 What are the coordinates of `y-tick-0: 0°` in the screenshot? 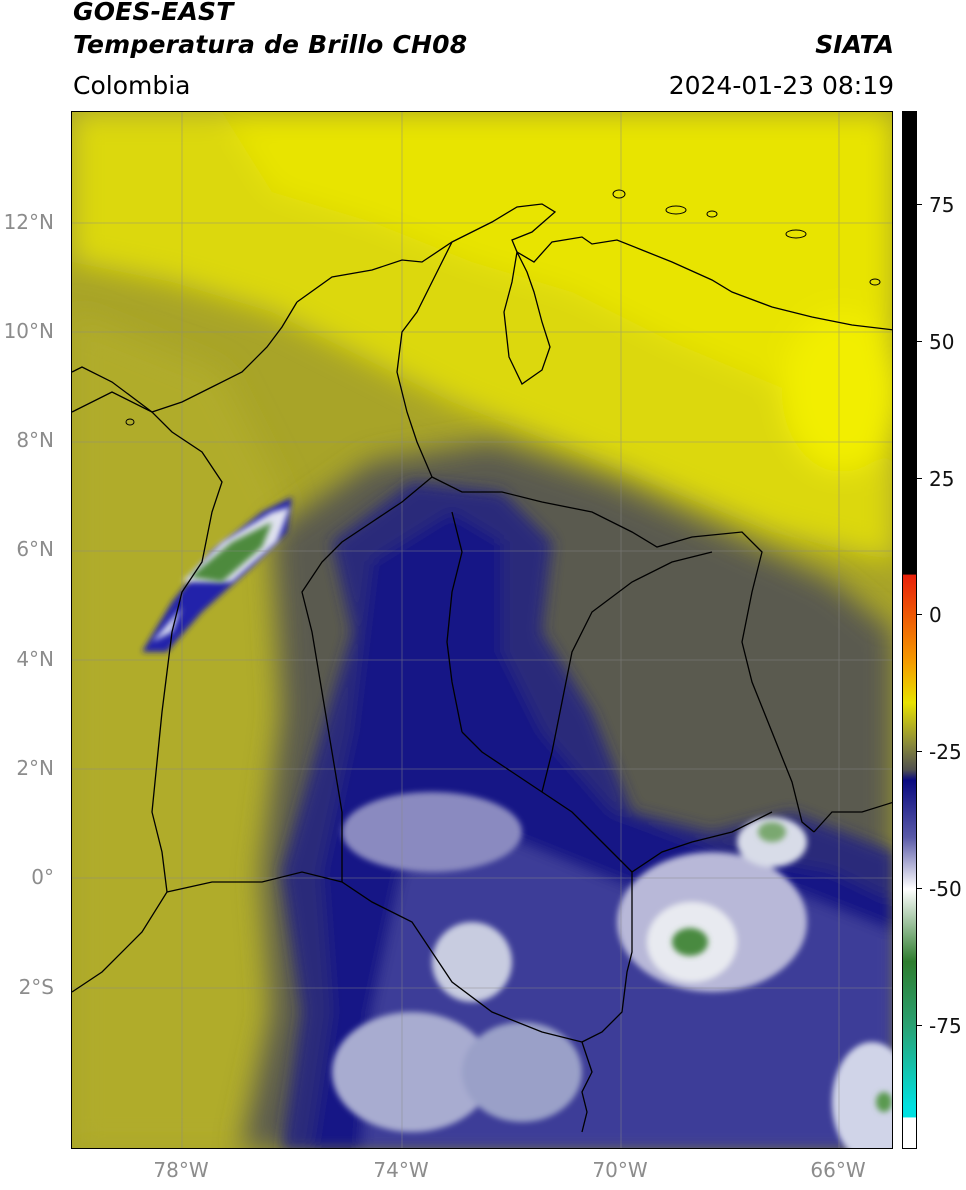 It's located at (42, 877).